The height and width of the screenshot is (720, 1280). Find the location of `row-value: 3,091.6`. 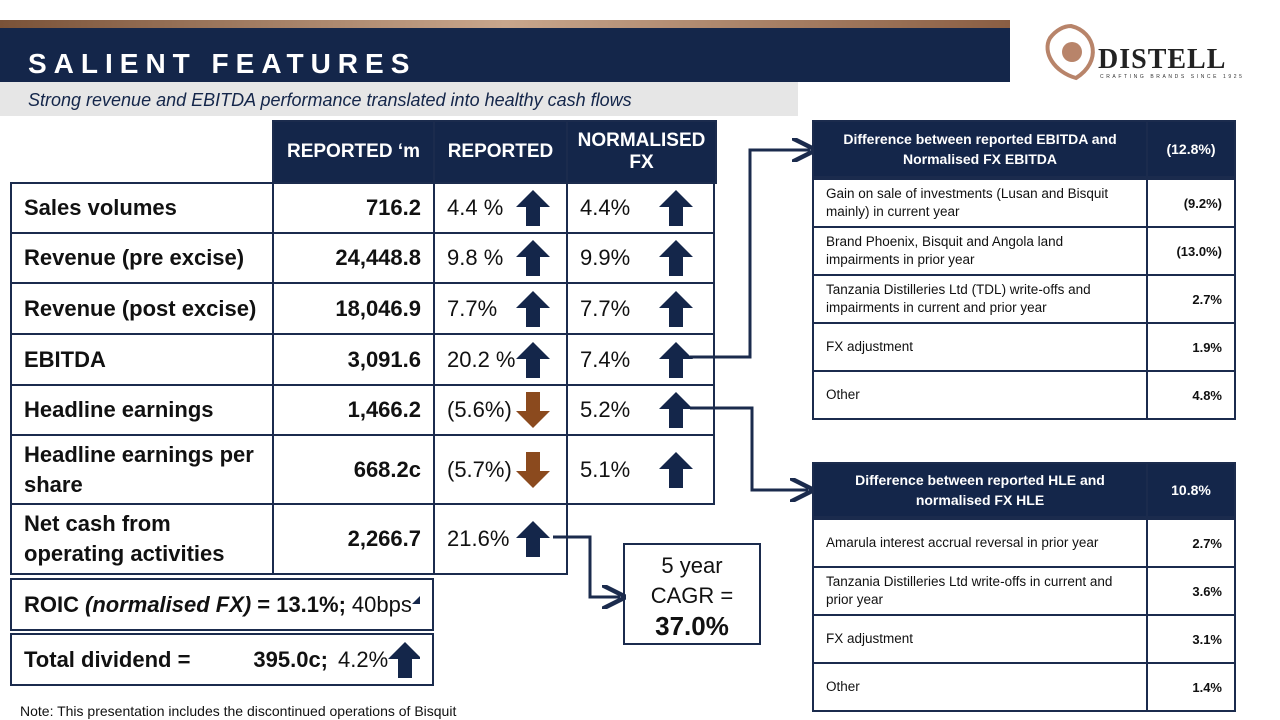

row-value: 3,091.6 is located at coordinates (353, 359).